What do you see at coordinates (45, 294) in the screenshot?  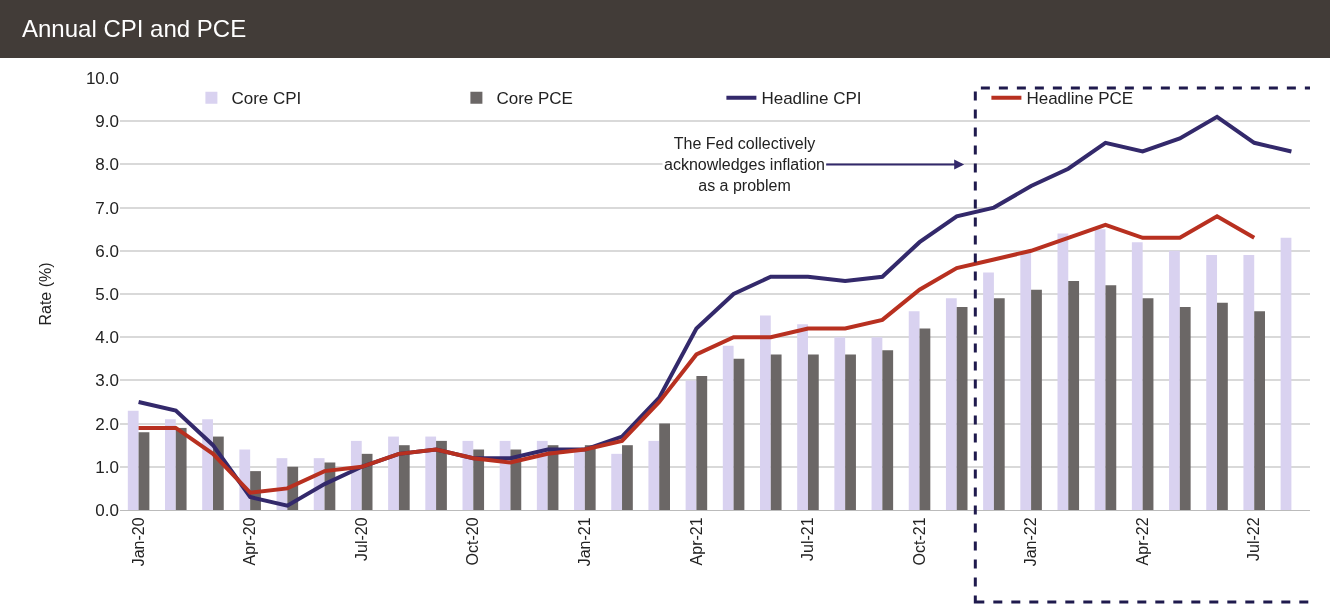 I see `y-axis-title: Rate (%)` at bounding box center [45, 294].